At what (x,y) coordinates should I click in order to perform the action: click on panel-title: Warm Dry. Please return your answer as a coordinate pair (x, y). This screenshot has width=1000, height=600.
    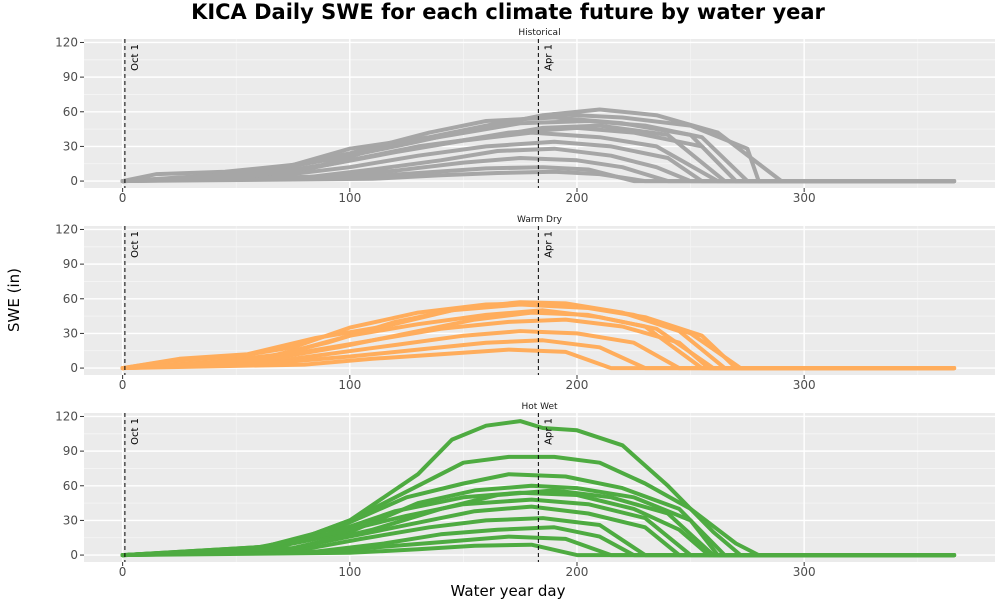
    Looking at the image, I should click on (540, 220).